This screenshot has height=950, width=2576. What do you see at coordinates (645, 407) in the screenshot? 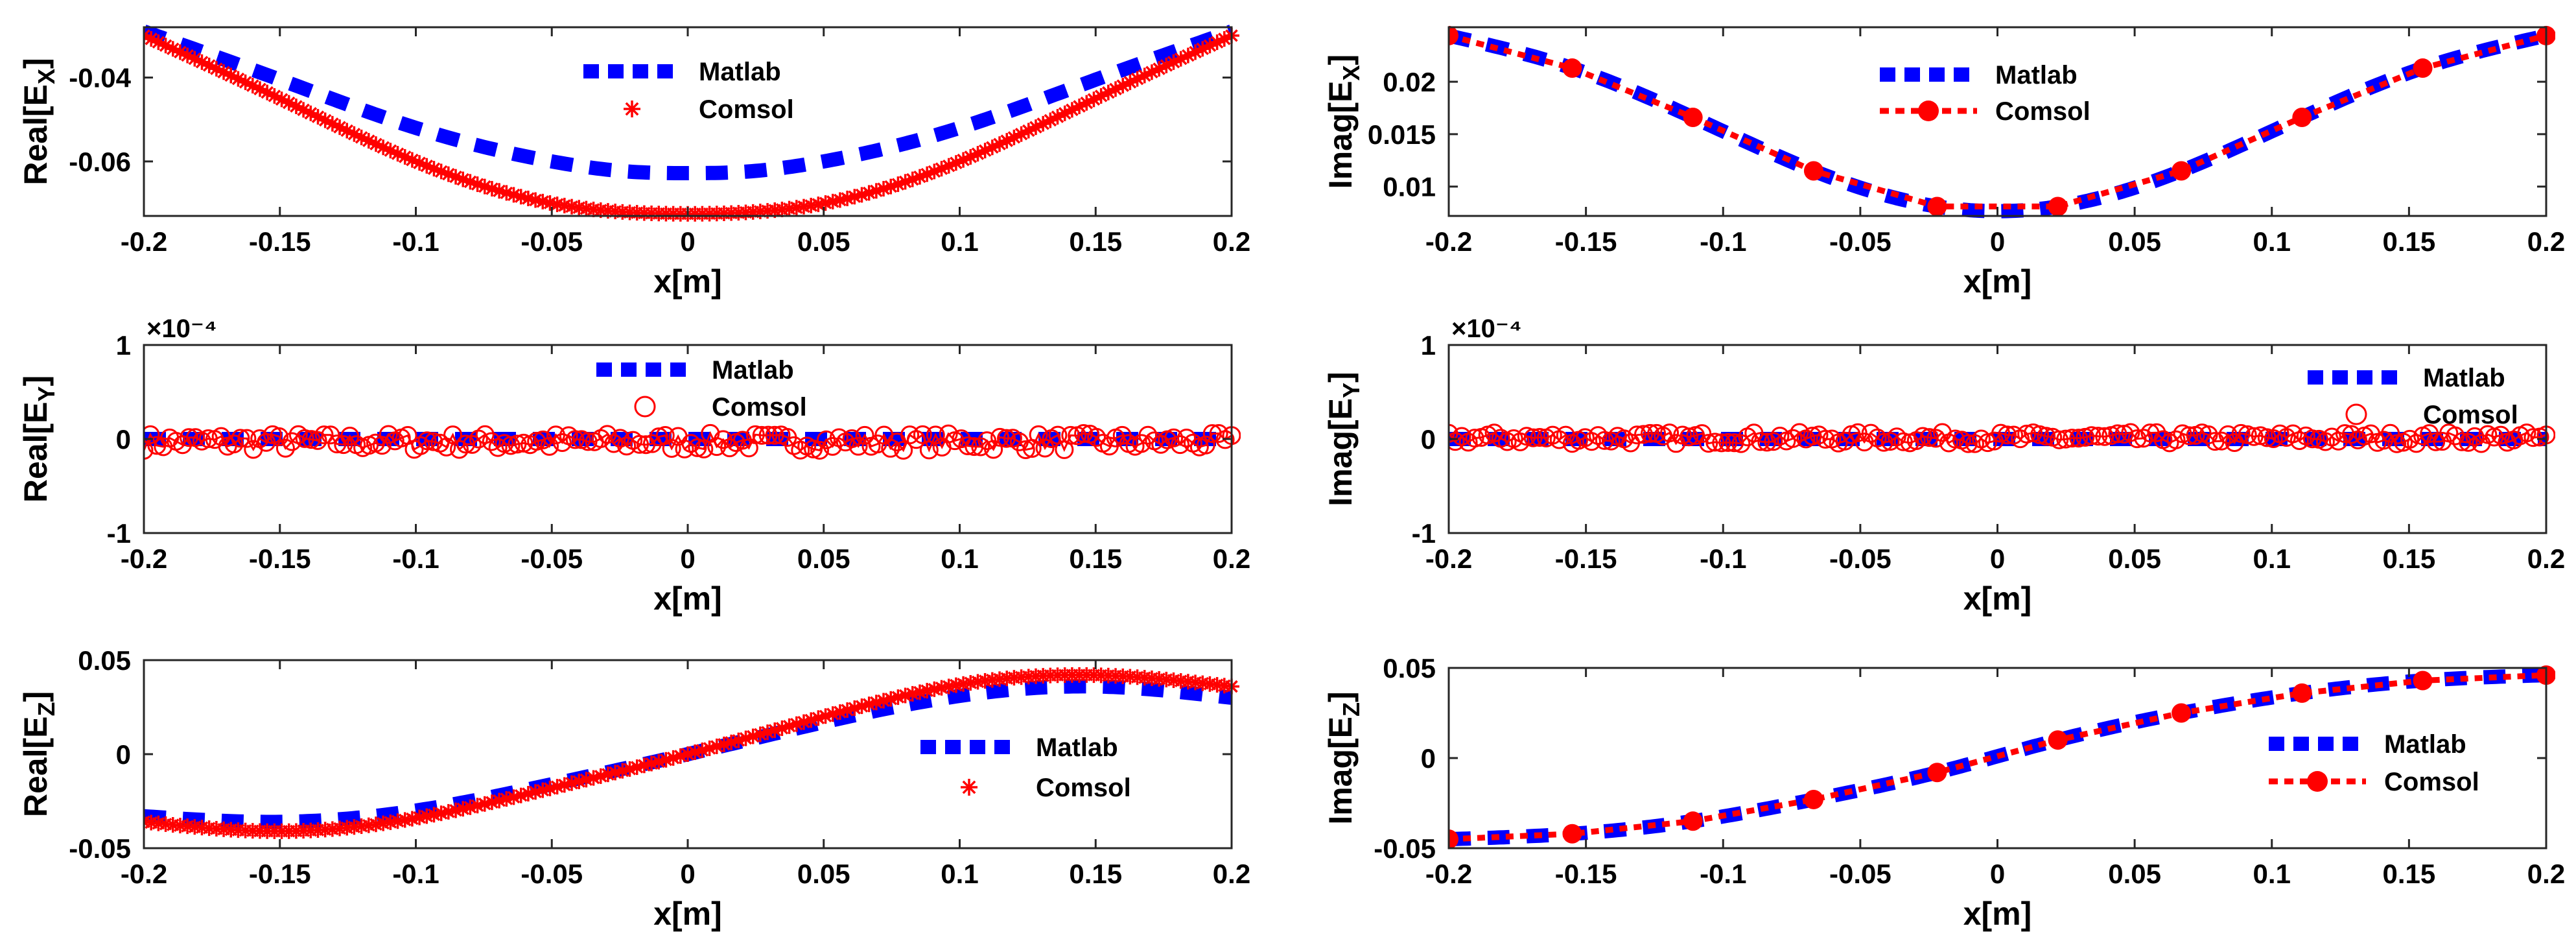
I see `legend-swatch-comsol` at bounding box center [645, 407].